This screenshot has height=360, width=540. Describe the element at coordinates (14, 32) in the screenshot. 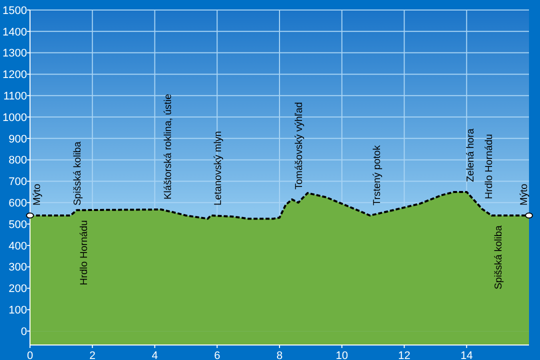

I see `y-tick-label: 1400` at that location.